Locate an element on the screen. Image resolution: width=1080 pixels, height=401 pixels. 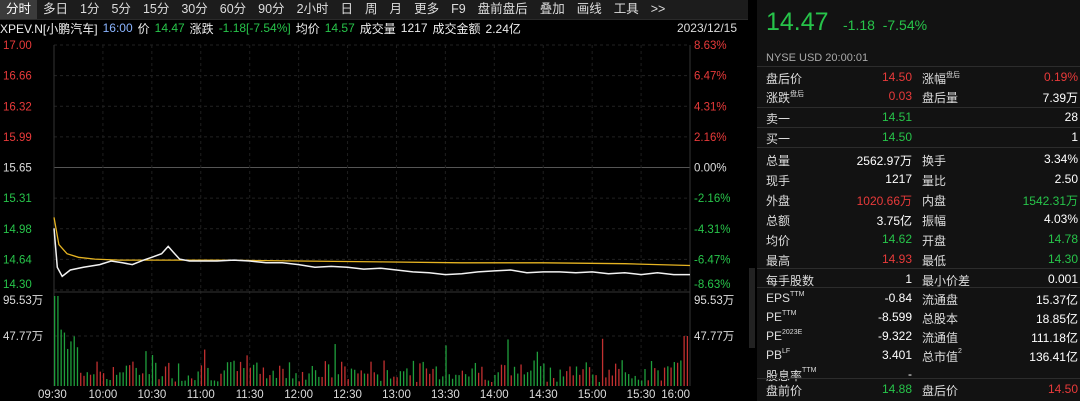
toolbar-button-12: 更多 is located at coordinates (427, 9).